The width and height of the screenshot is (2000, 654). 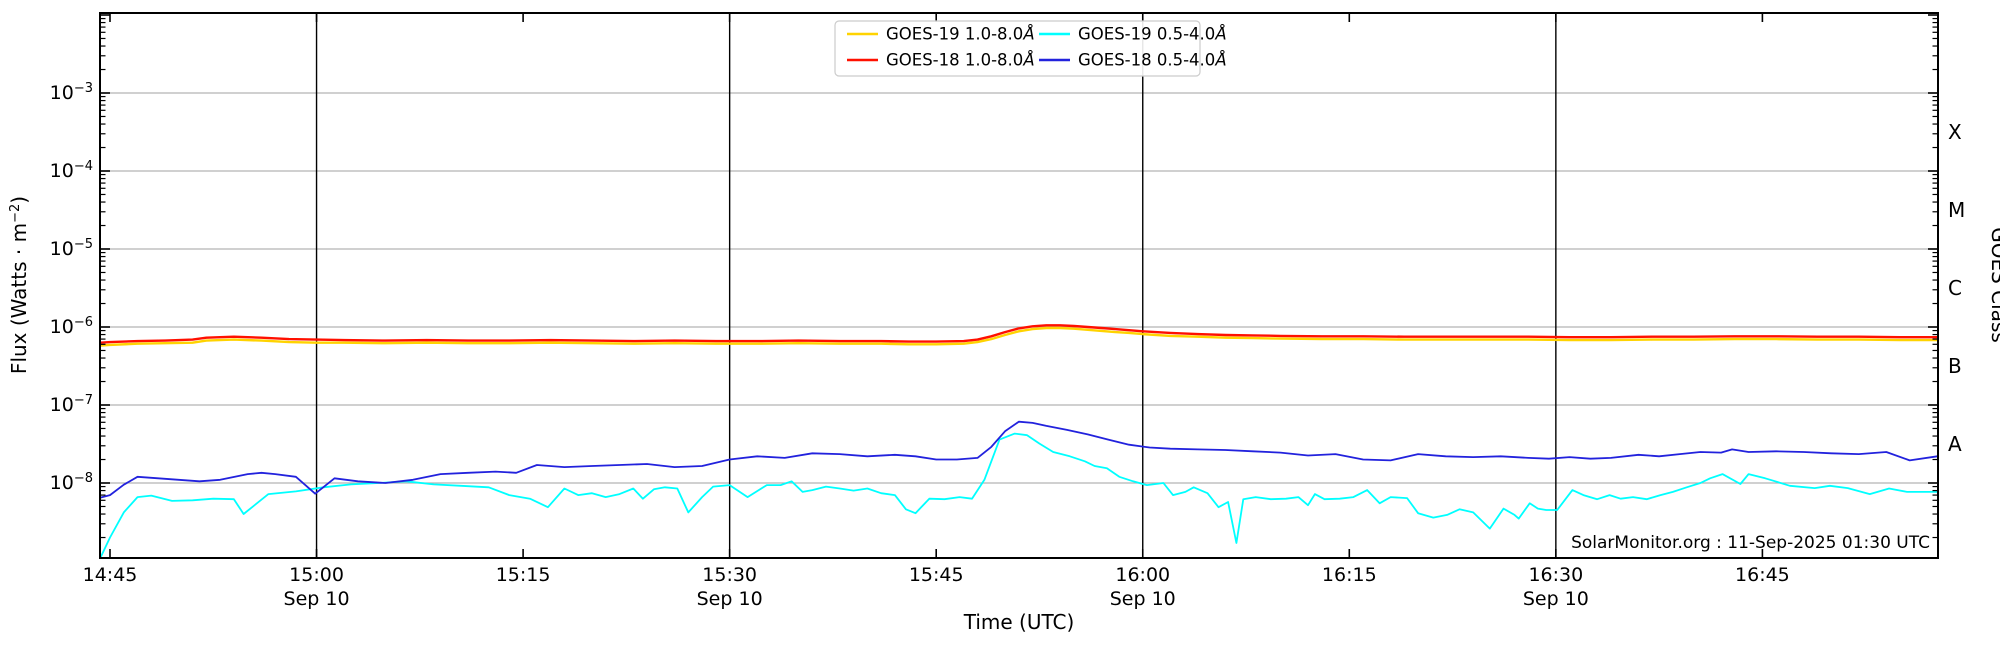 I want to click on legend-label-goes18-short: GOES-18 0.5-4.0Å, so click(x=1152, y=60).